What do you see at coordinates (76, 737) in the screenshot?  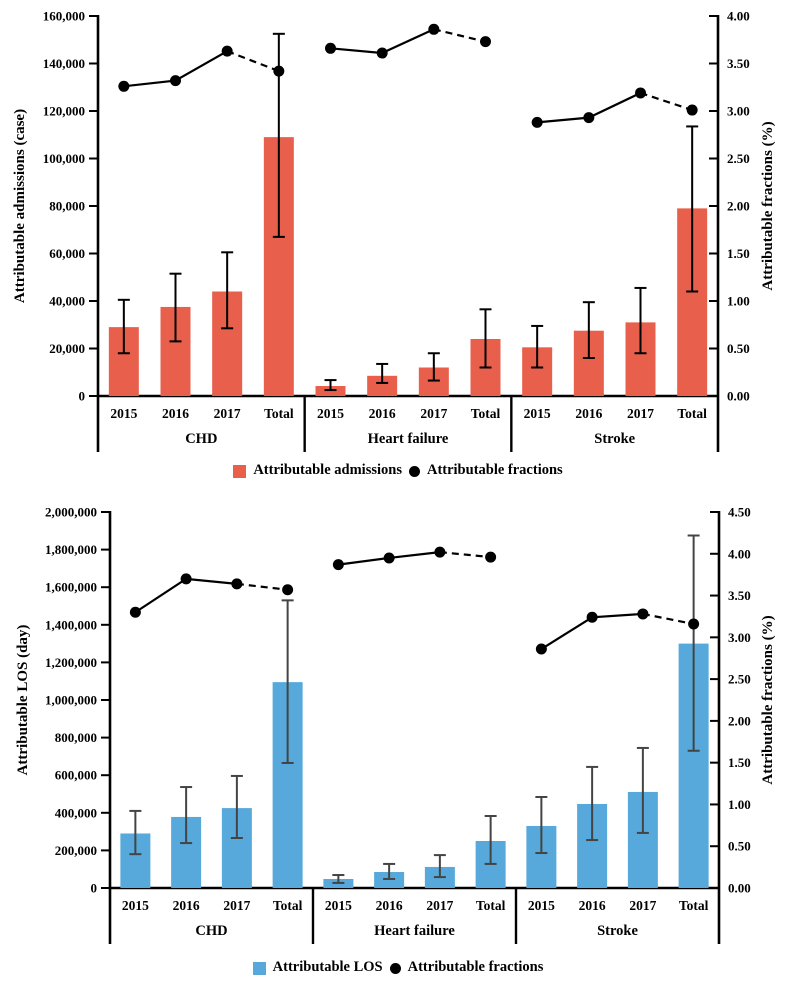 I see `left-axis-tick-label: 800,000` at bounding box center [76, 737].